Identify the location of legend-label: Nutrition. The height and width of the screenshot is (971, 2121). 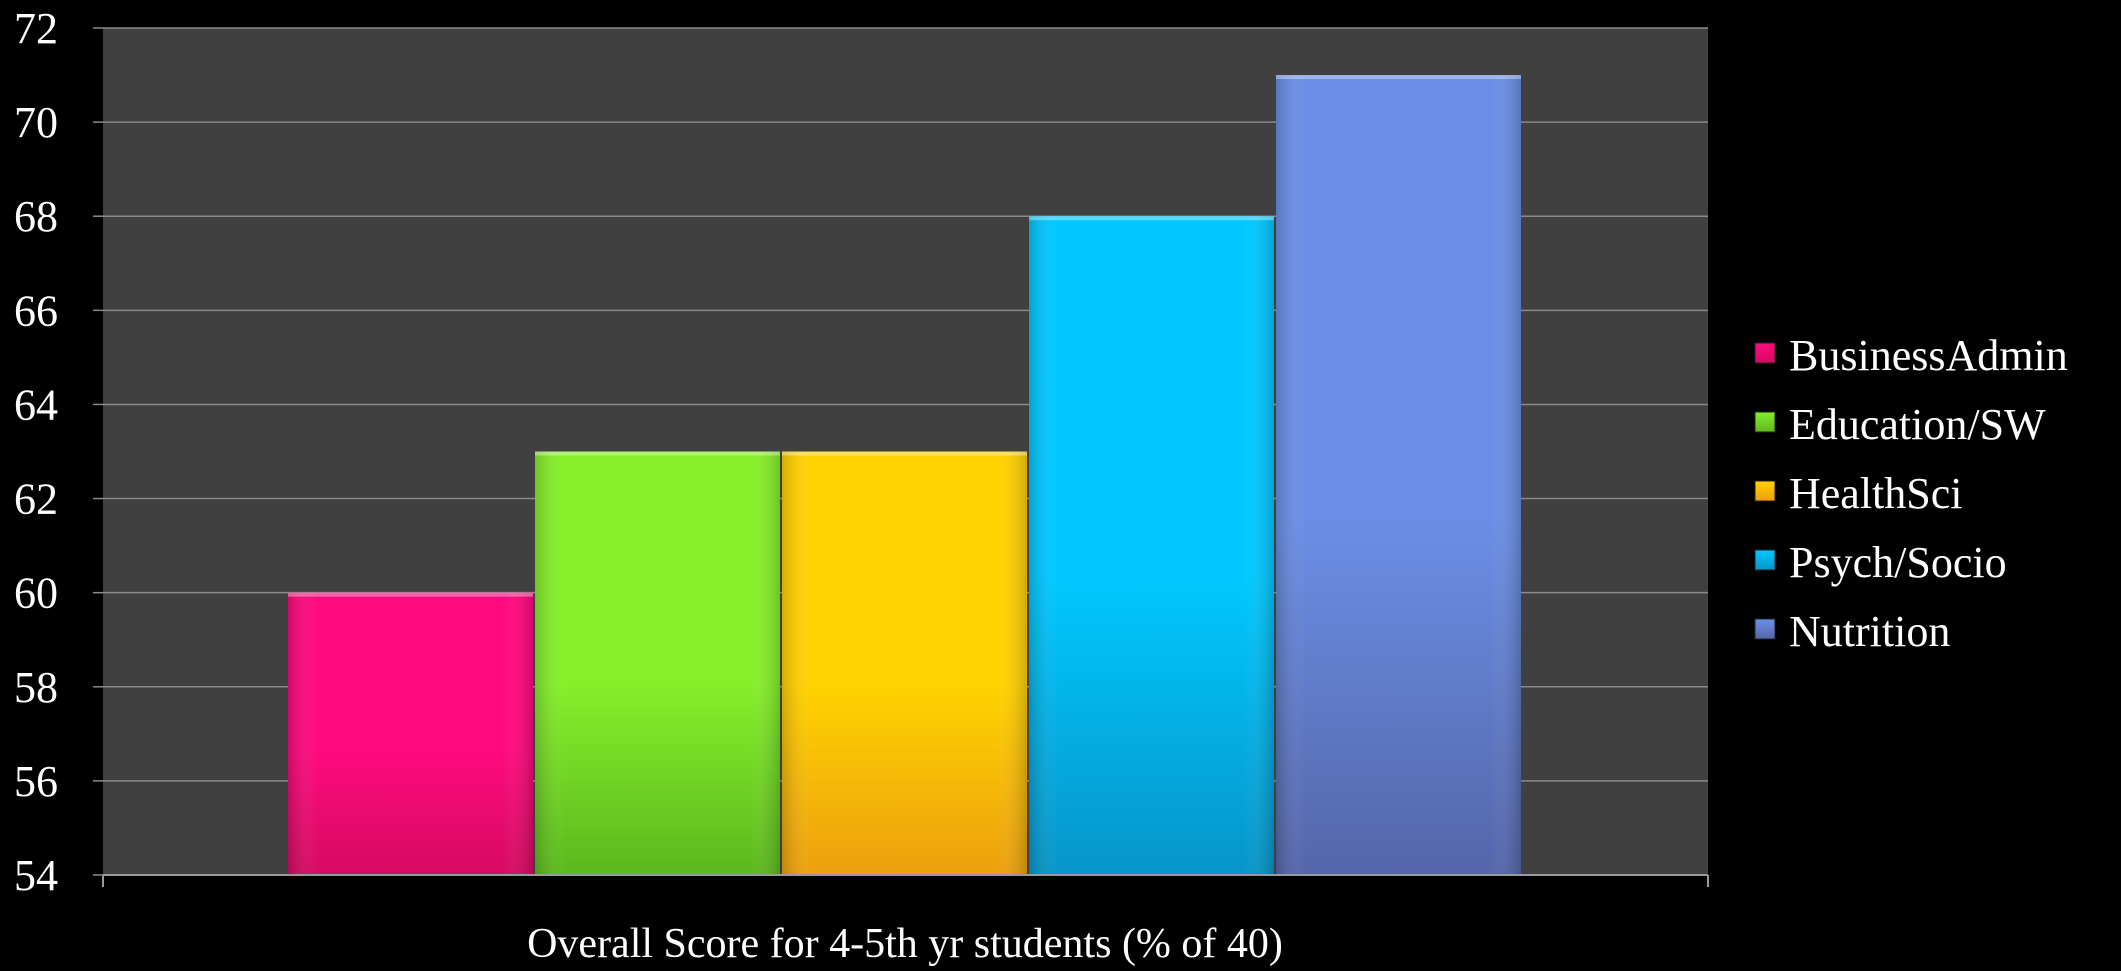
(1869, 631).